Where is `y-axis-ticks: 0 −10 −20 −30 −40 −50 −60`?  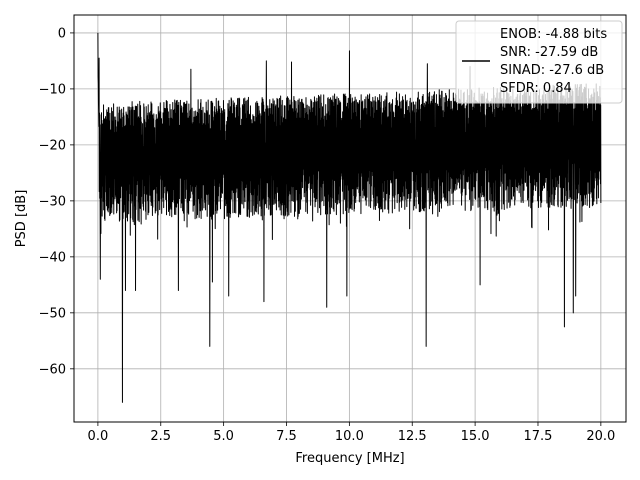 y-axis-ticks: 0 −10 −20 −30 −40 −50 −60 is located at coordinates (56, 201).